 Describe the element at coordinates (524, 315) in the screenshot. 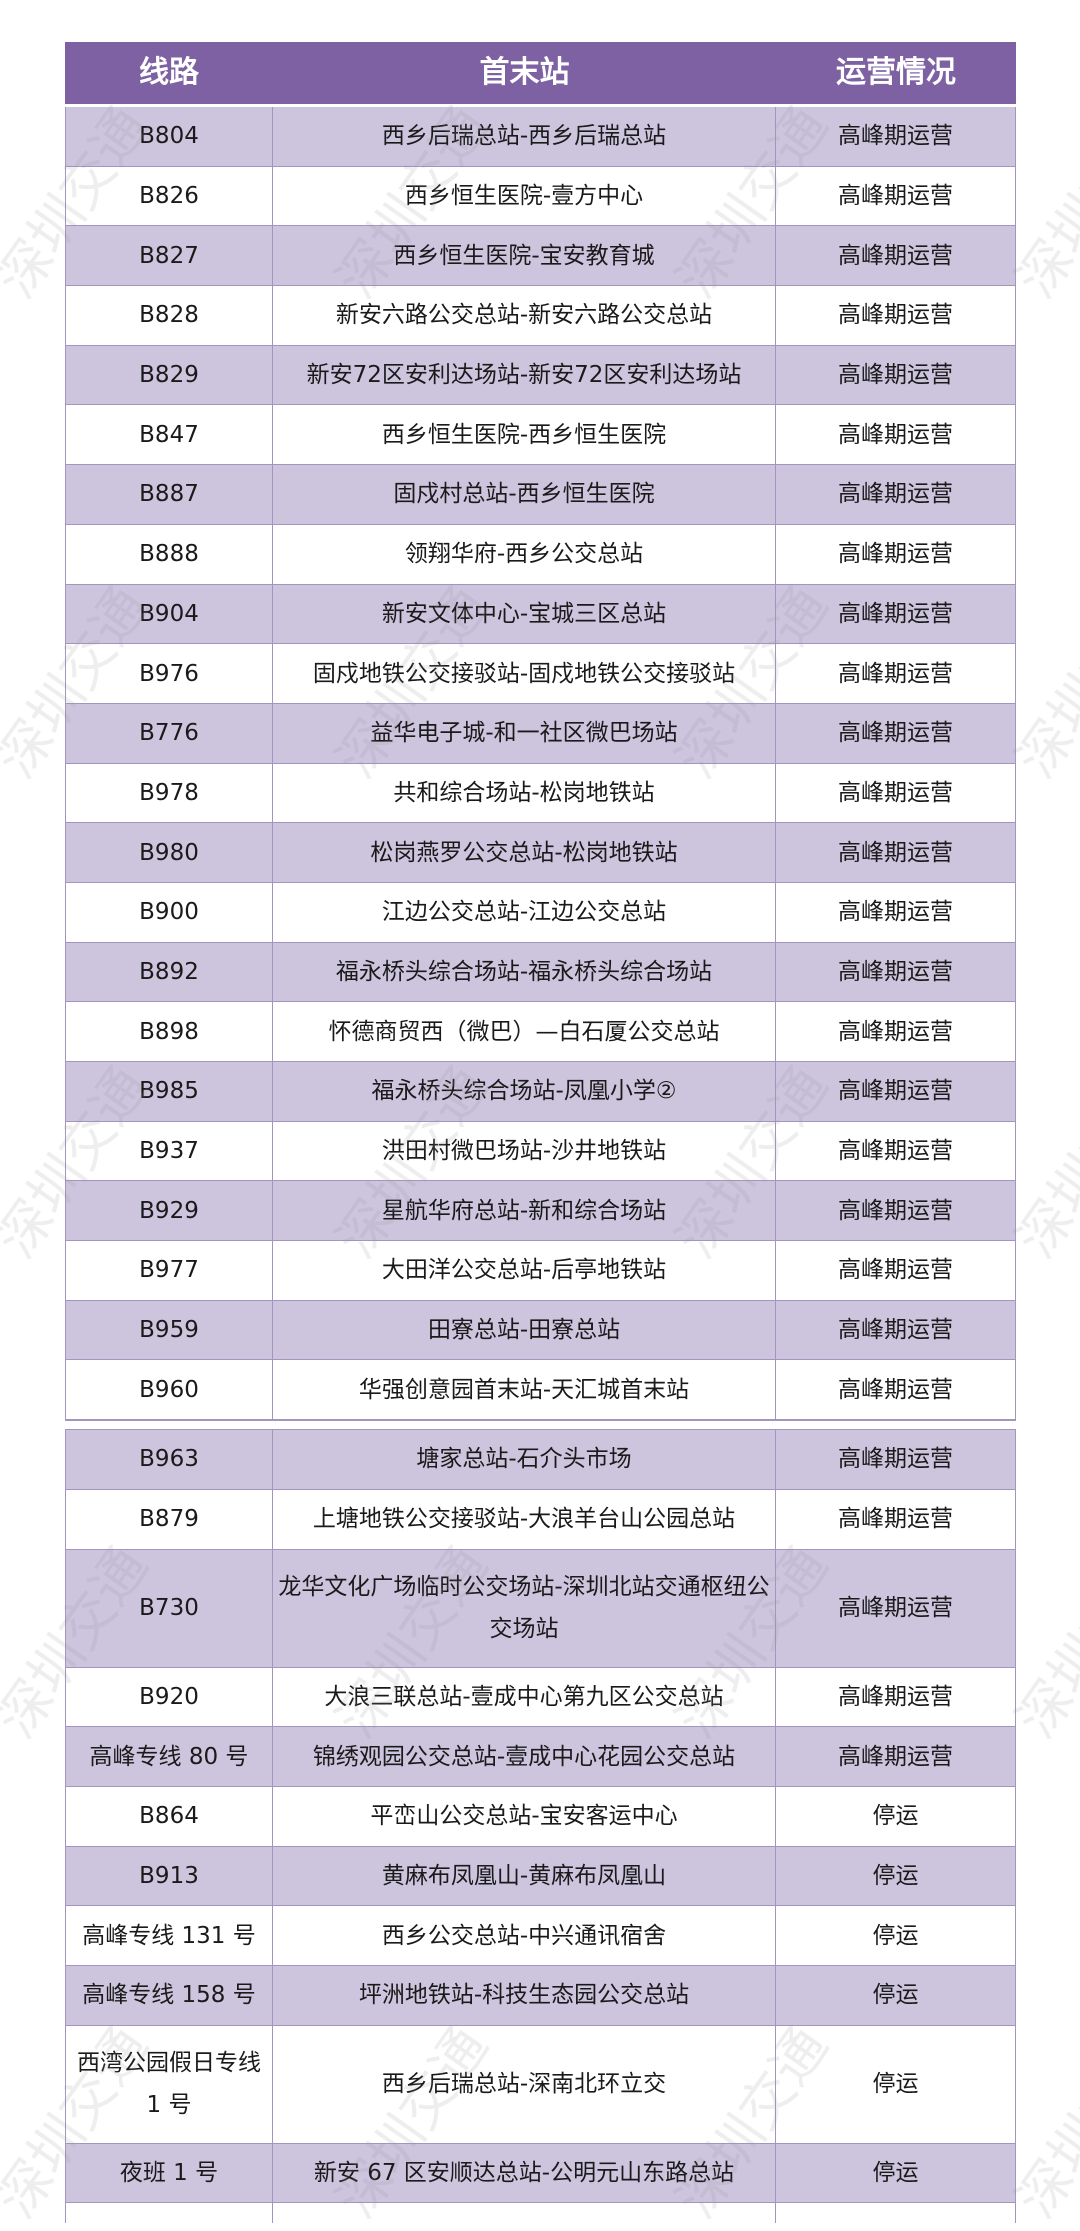

I see `stops-cell: 新安六路公交总站-新安六路公交总站` at that location.